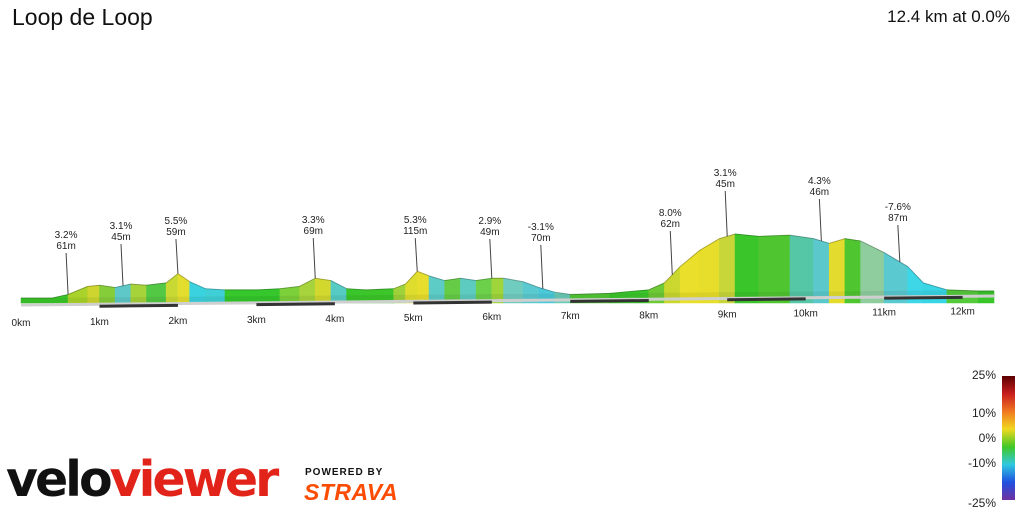 The height and width of the screenshot is (512, 1024). I want to click on x-tick-label: 12km, so click(962, 311).